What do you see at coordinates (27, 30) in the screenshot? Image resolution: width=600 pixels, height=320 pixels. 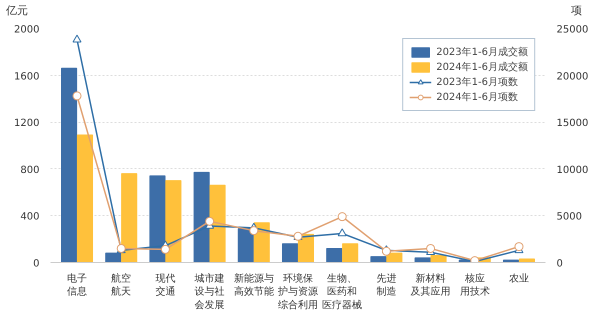 I see `y-tick-label: 2000` at bounding box center [27, 30].